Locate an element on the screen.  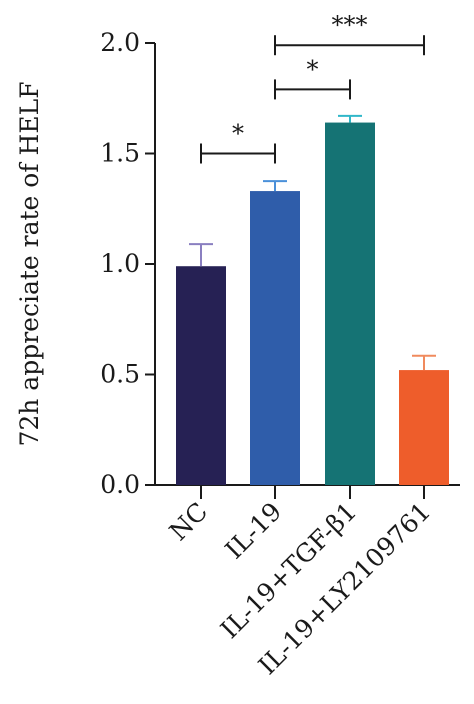
y-tick-label: 0.5 is located at coordinates (120, 374).